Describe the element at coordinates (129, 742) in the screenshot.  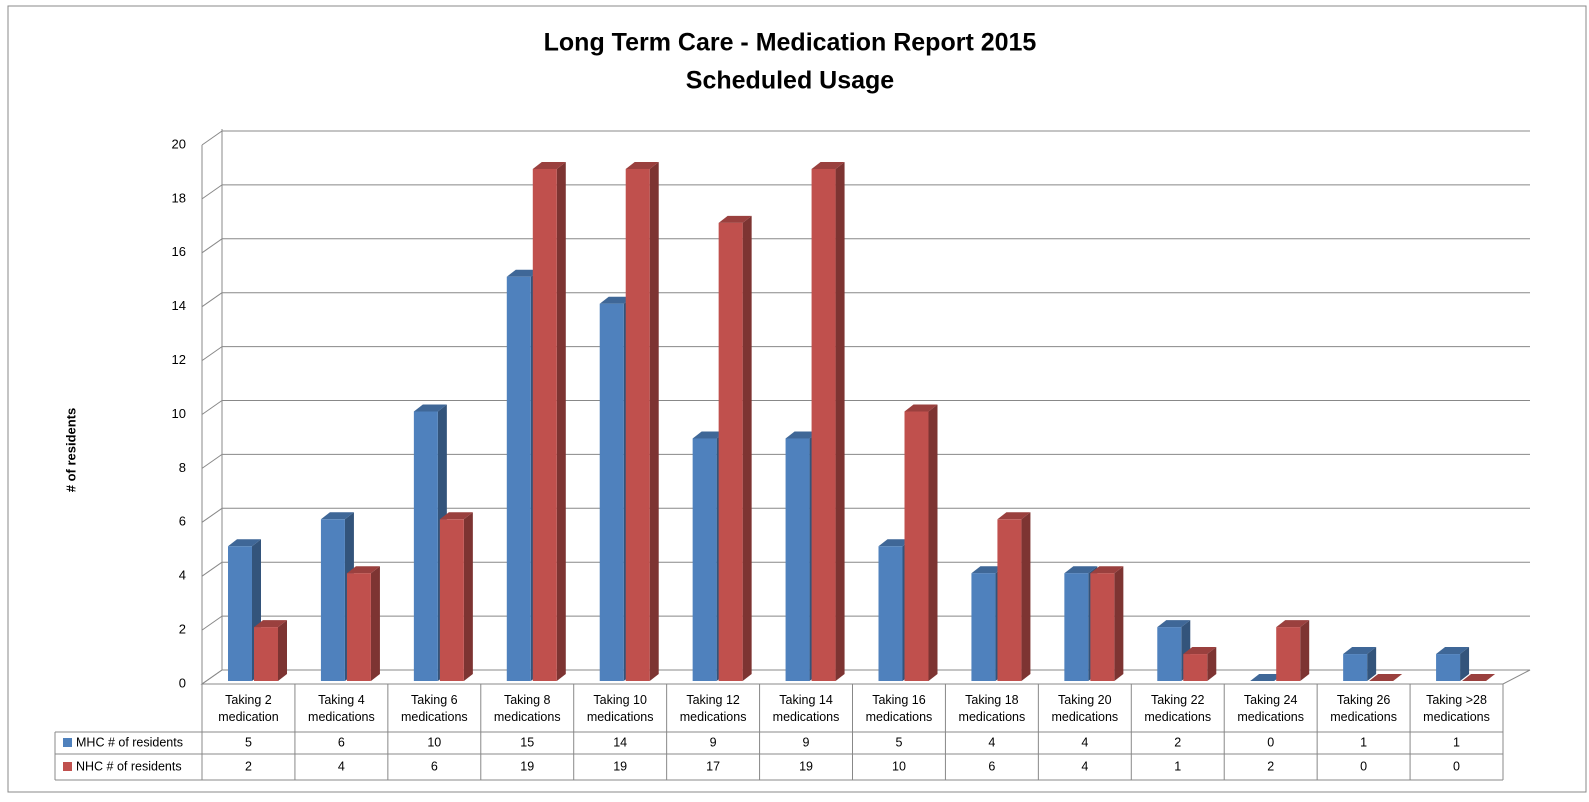
I see `legend-label: MHC # of residents` at that location.